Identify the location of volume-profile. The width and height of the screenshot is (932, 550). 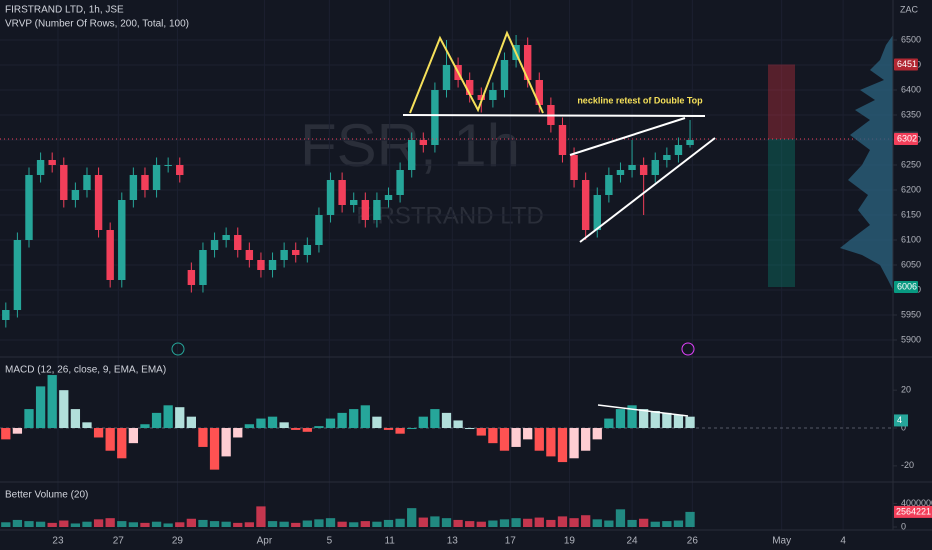
(866, 162).